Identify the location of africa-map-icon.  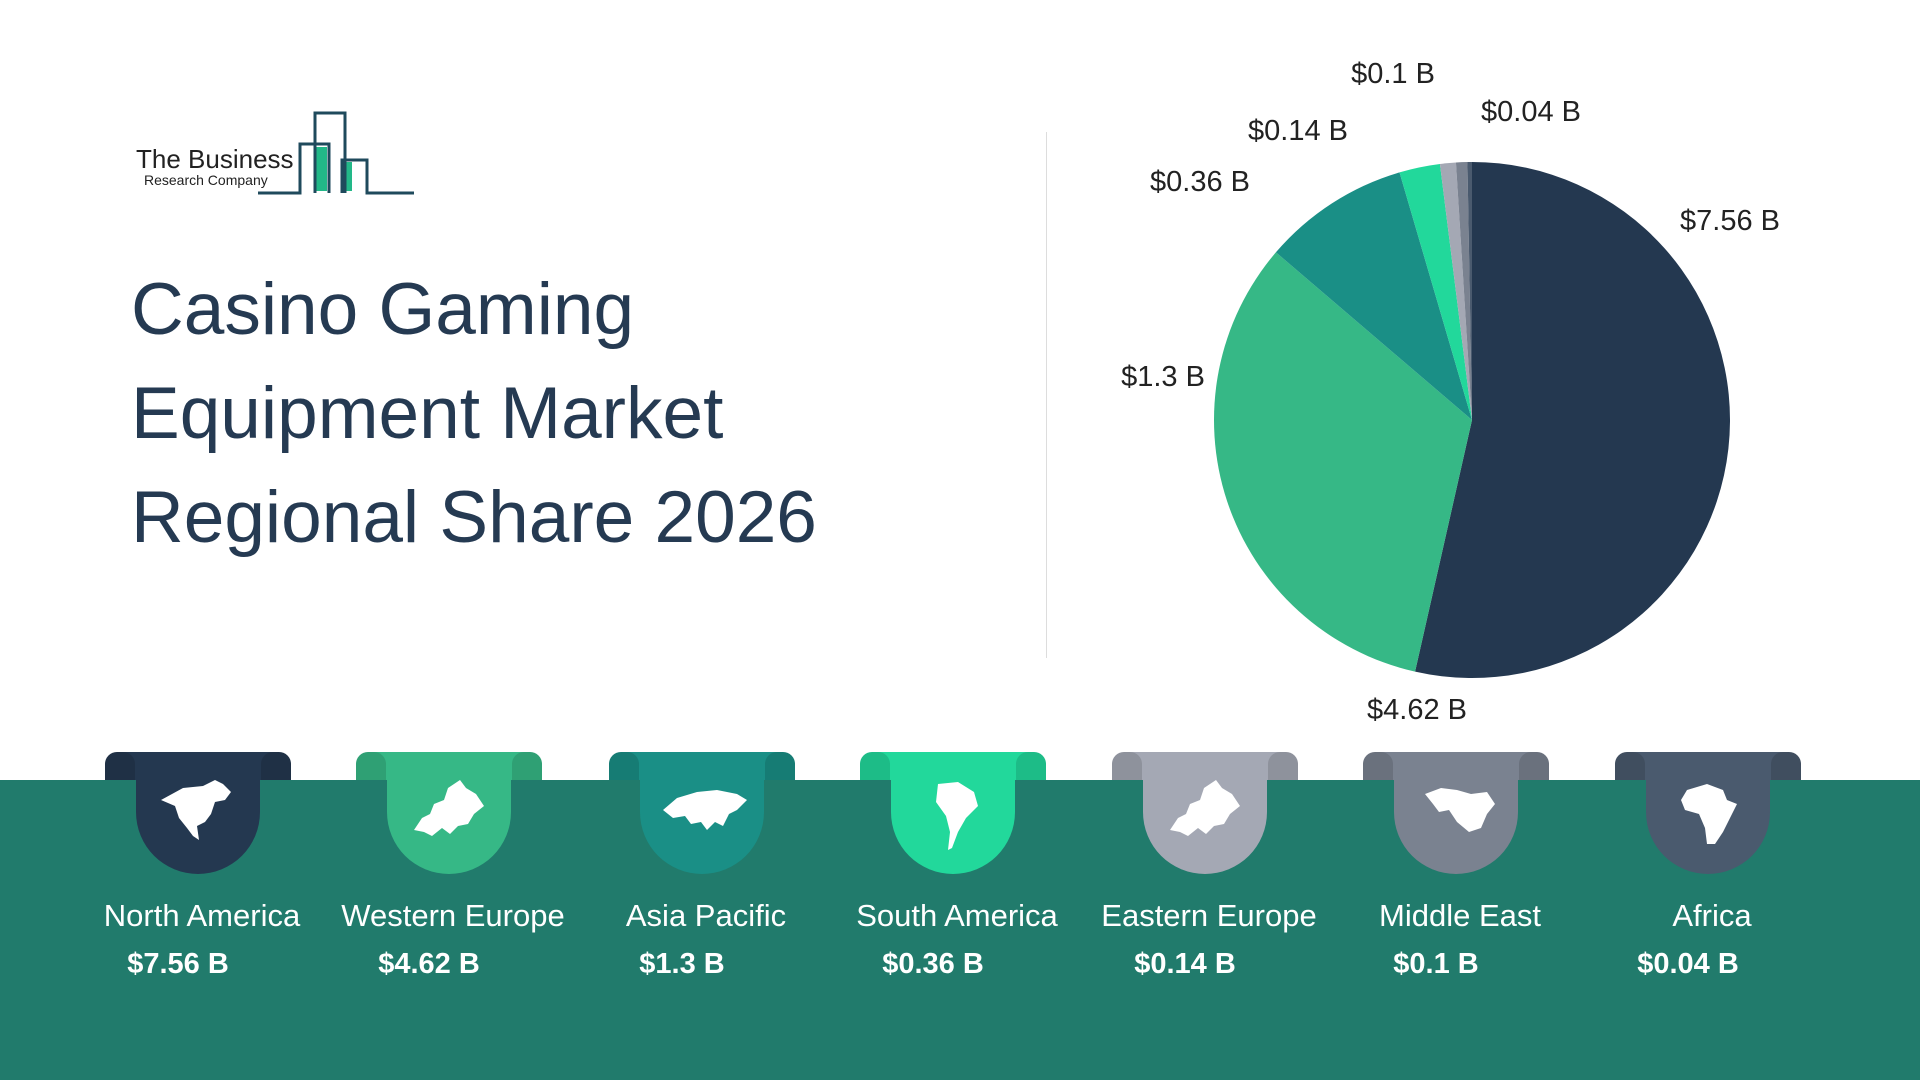
(1709, 814).